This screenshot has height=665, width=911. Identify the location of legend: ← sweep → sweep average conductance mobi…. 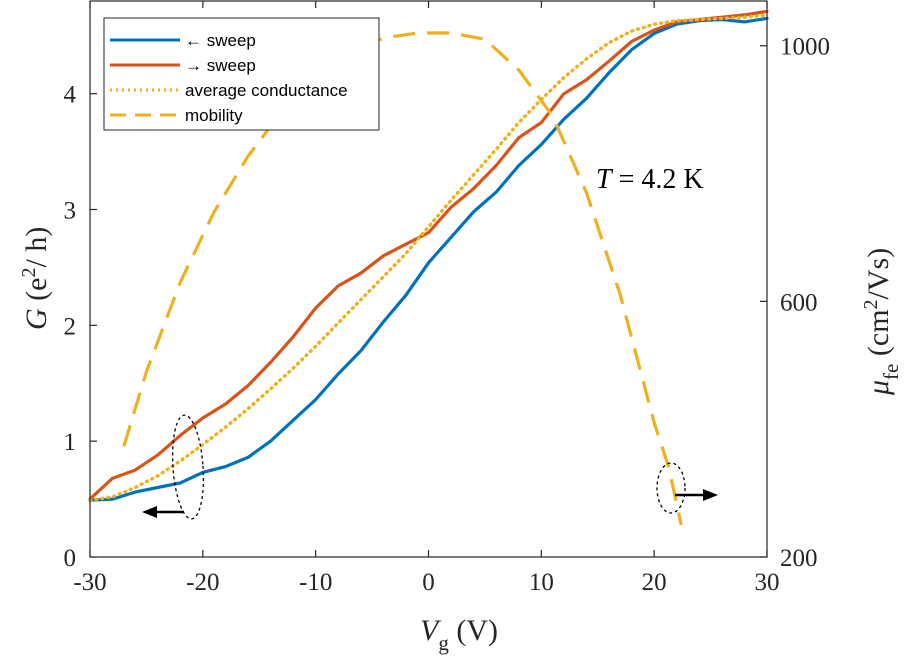
(241, 74).